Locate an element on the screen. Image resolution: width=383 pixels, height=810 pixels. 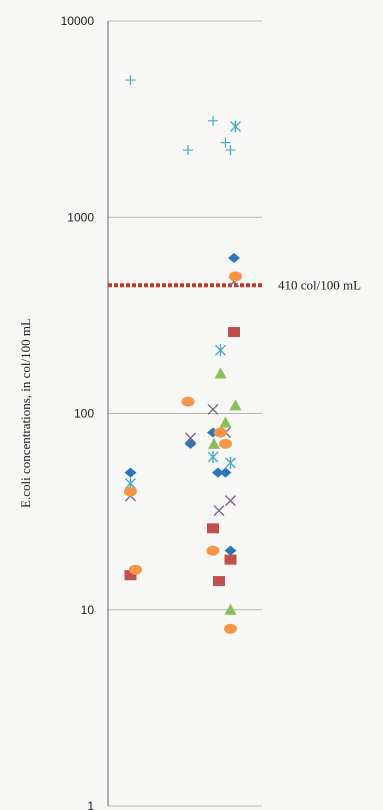
y-axis-label: E.coli concentrations, in col/100 mL is located at coordinates (25, 413).